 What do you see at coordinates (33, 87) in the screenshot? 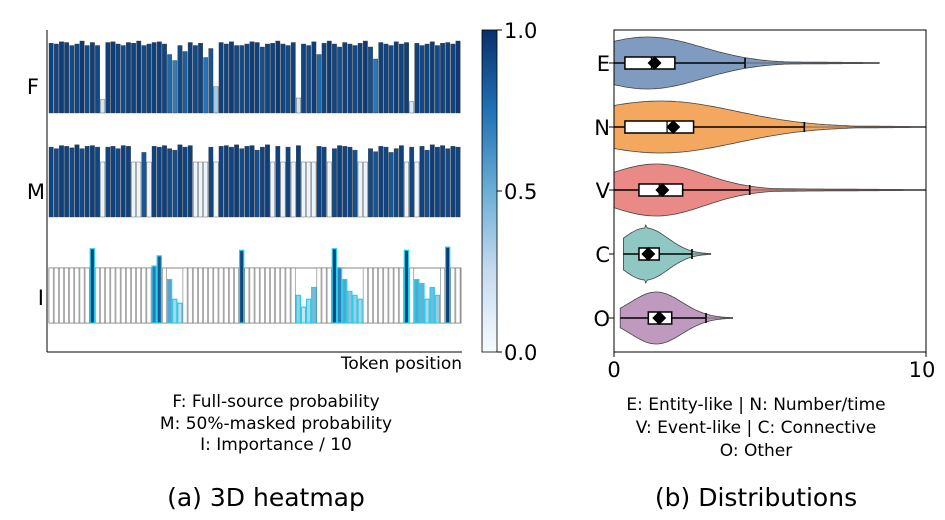
I see `row-label-f: F` at bounding box center [33, 87].